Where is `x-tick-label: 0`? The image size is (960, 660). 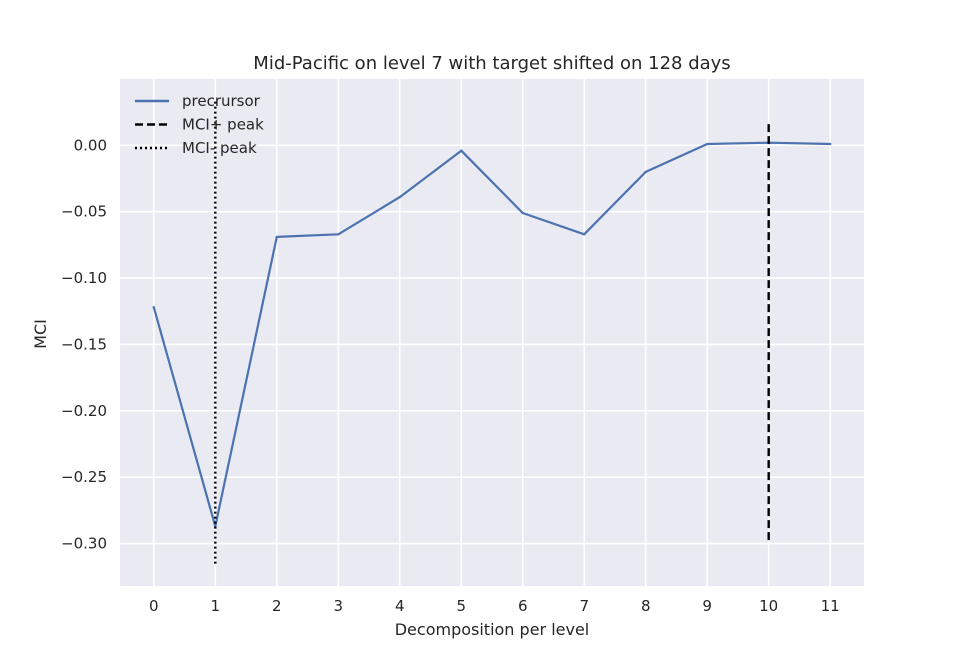 x-tick-label: 0 is located at coordinates (154, 606).